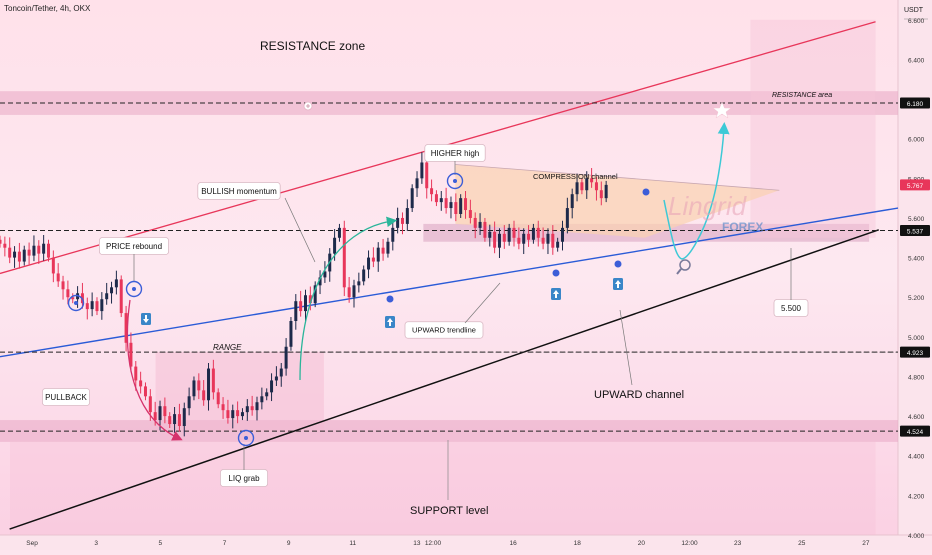  I want to click on x-tick-label-5: 11, so click(352, 543).